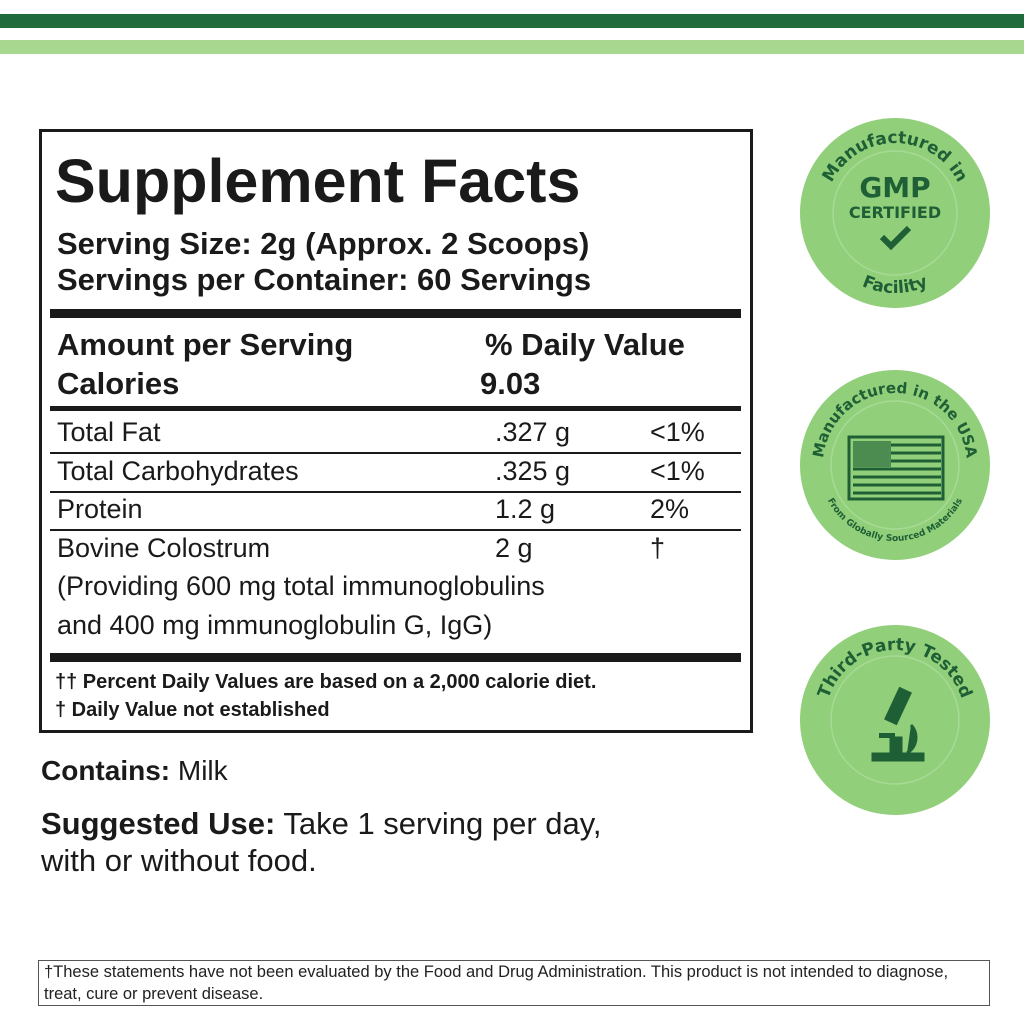 The height and width of the screenshot is (1024, 1024). I want to click on calories-label: Calories, so click(118, 383).